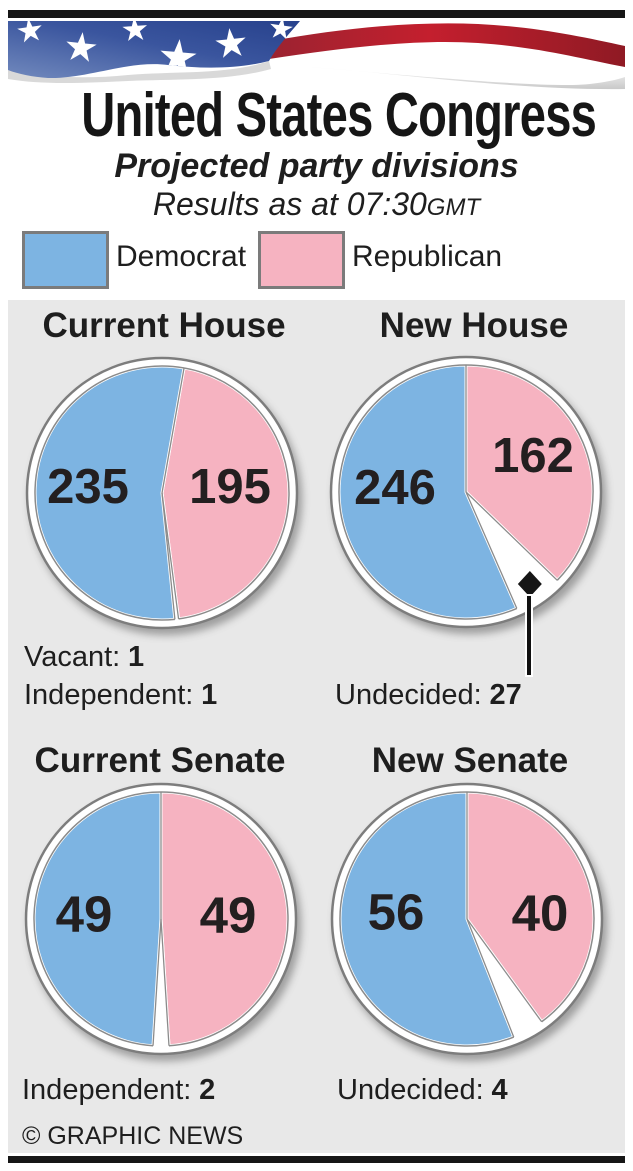 Image resolution: width=633 pixels, height=1171 pixels. Describe the element at coordinates (160, 760) in the screenshot. I see `heading-current-senate: Current Senate` at that location.